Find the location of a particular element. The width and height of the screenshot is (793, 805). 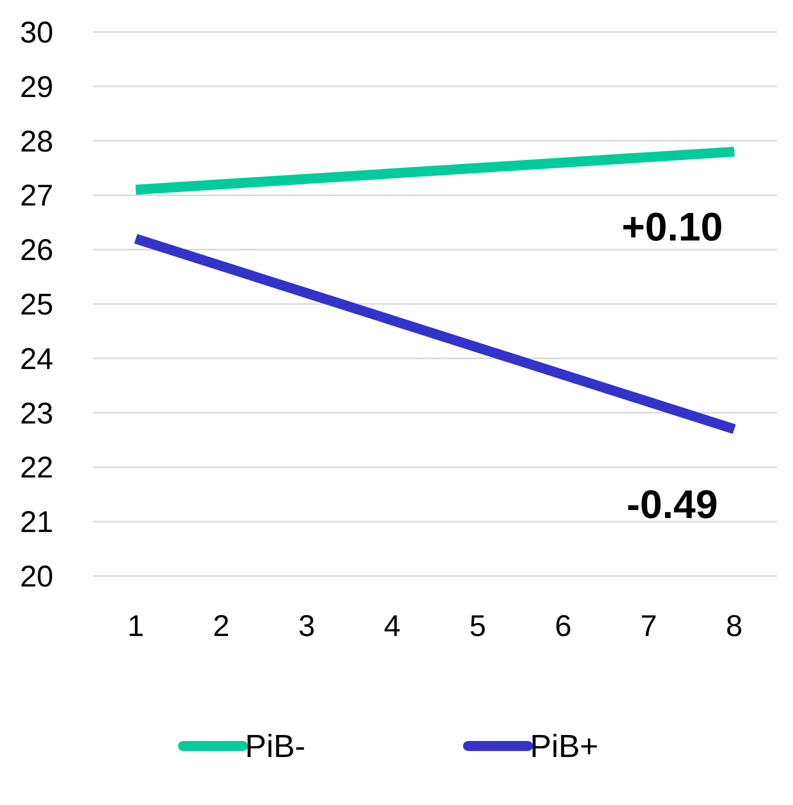

legend-label: PiB+ is located at coordinates (564, 746).